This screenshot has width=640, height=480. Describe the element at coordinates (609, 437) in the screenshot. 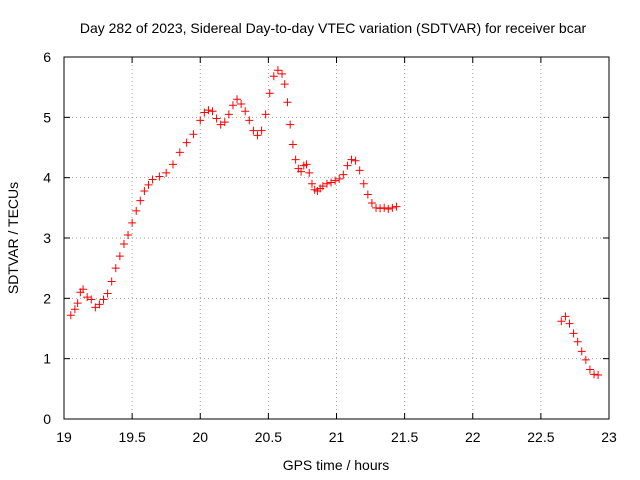

I see `x-tick-label: 23` at that location.